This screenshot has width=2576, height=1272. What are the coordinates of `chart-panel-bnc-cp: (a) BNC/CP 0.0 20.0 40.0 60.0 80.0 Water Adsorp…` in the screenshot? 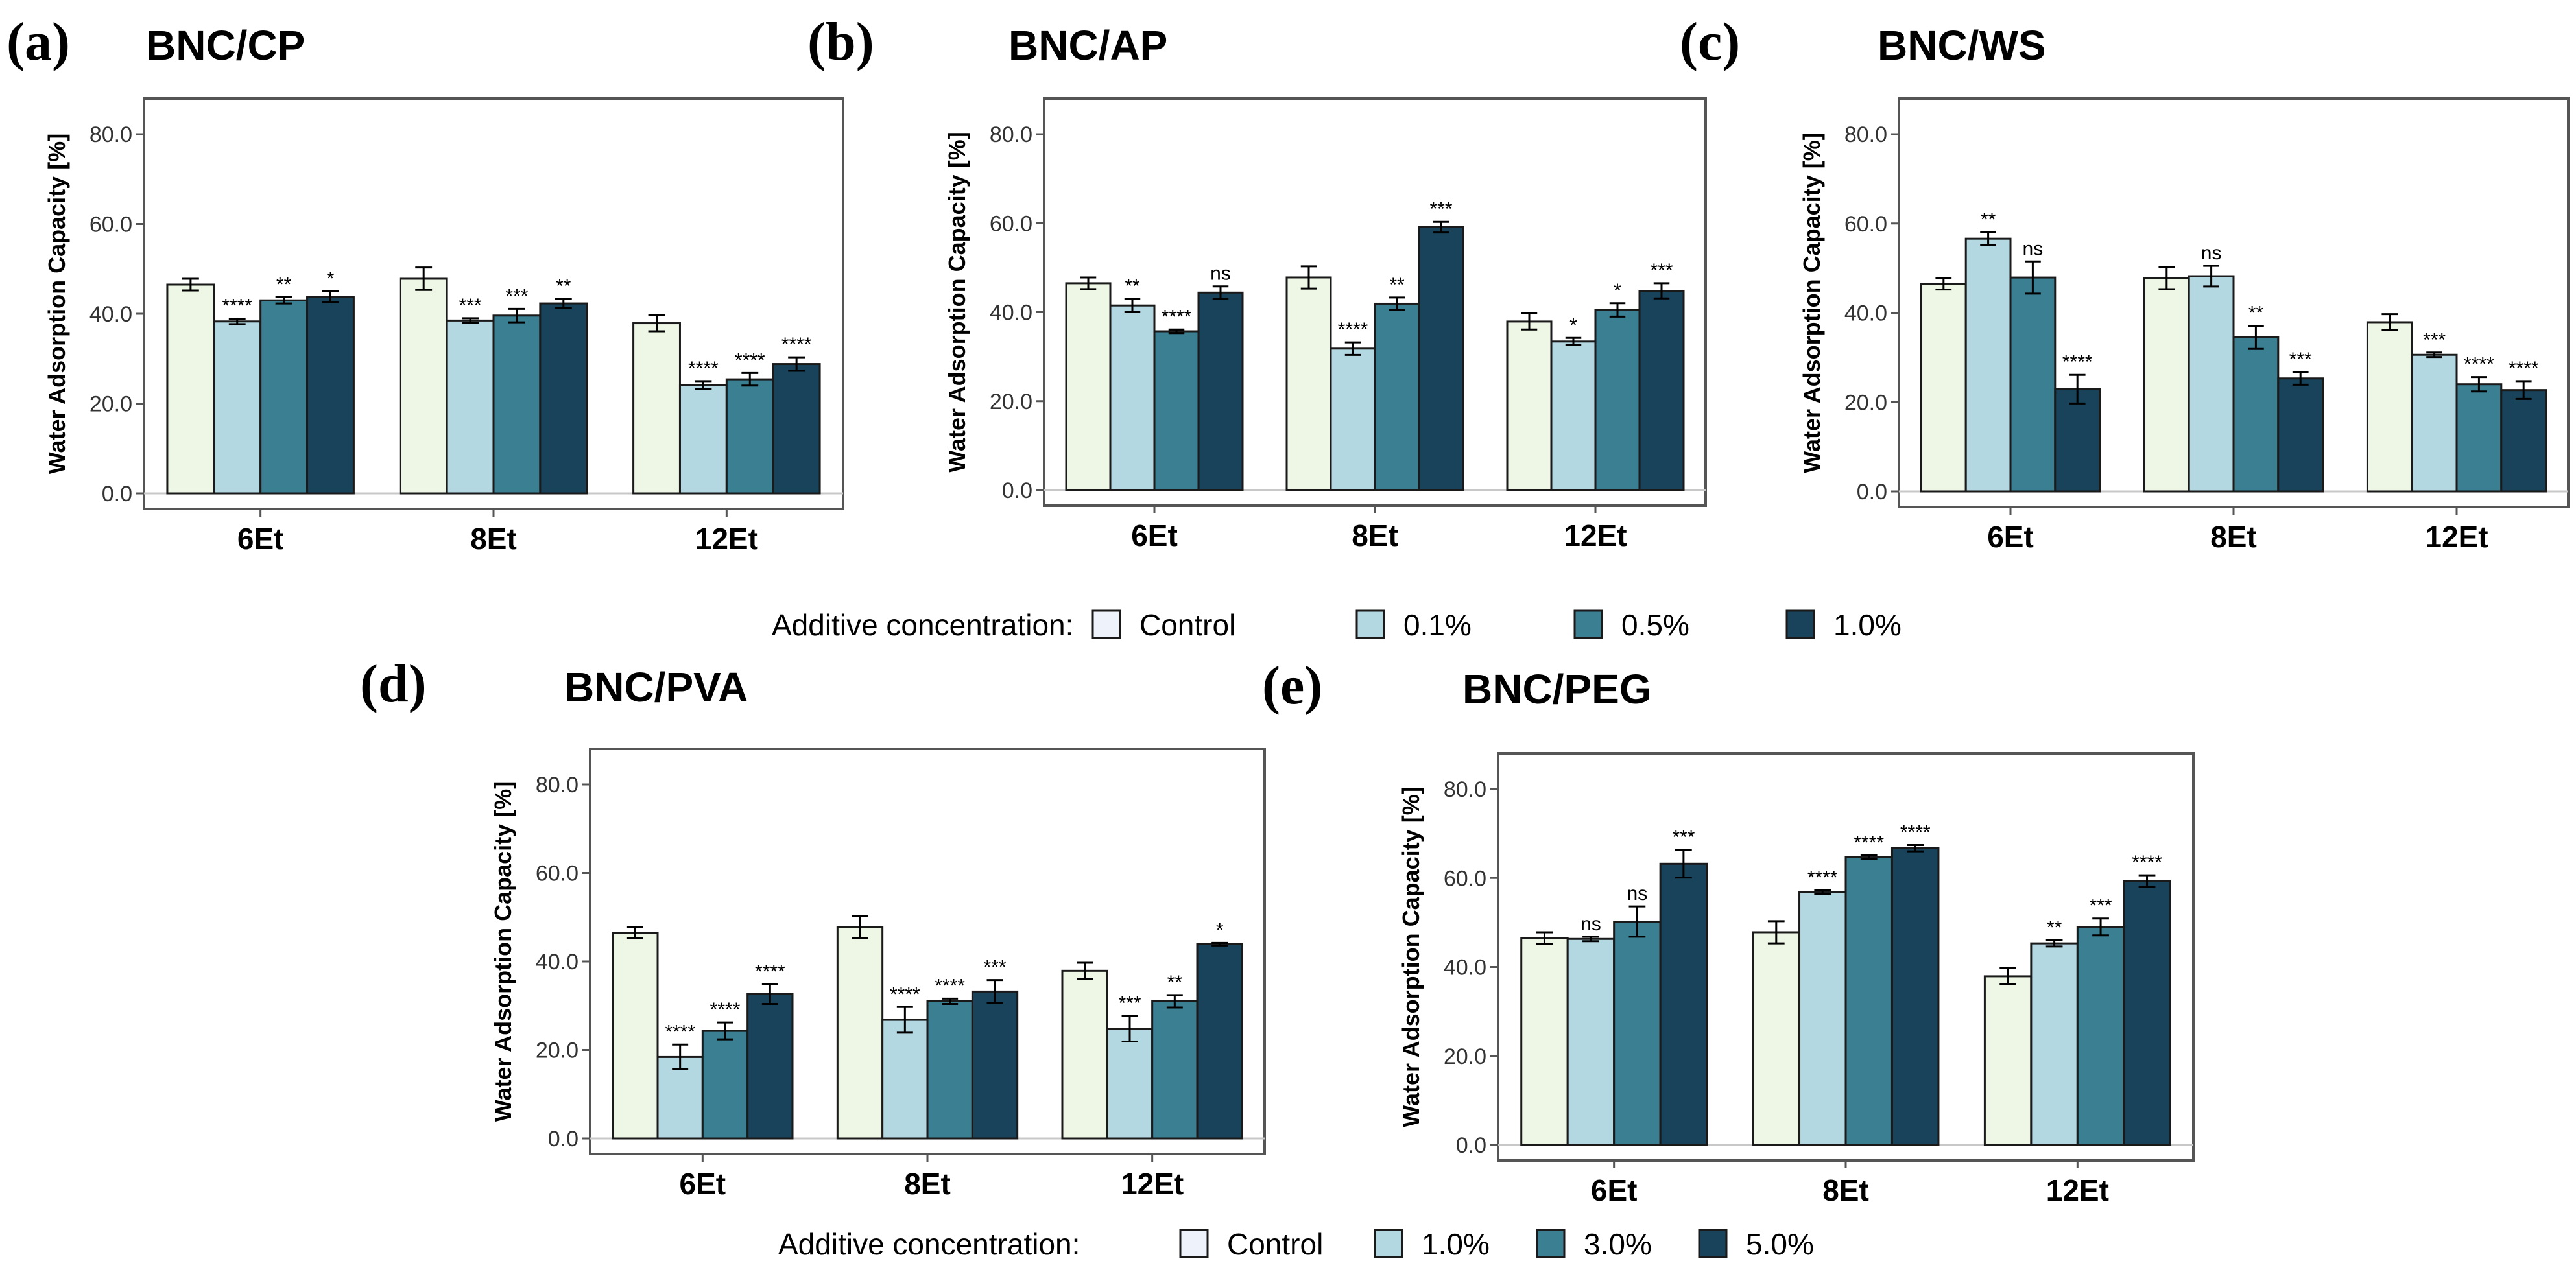 It's located at (425, 284).